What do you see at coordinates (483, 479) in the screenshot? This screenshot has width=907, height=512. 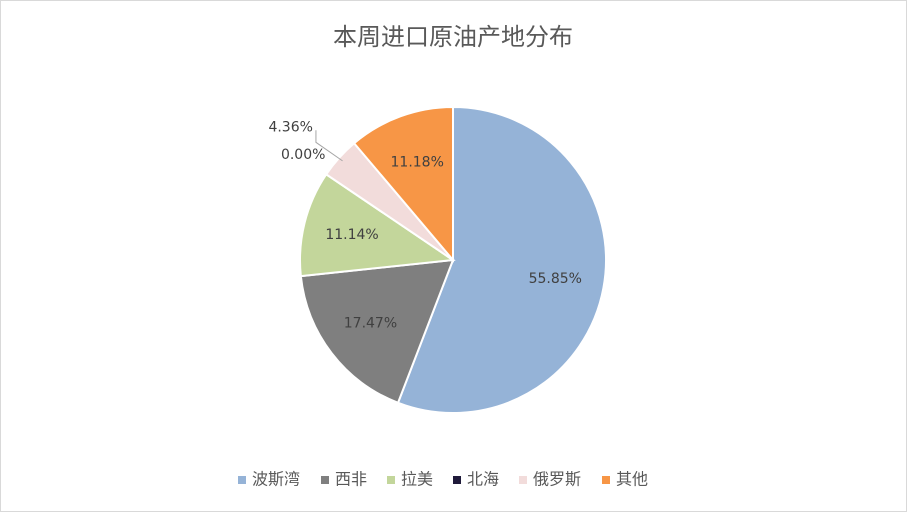 I see `legend-label: 北海` at bounding box center [483, 479].